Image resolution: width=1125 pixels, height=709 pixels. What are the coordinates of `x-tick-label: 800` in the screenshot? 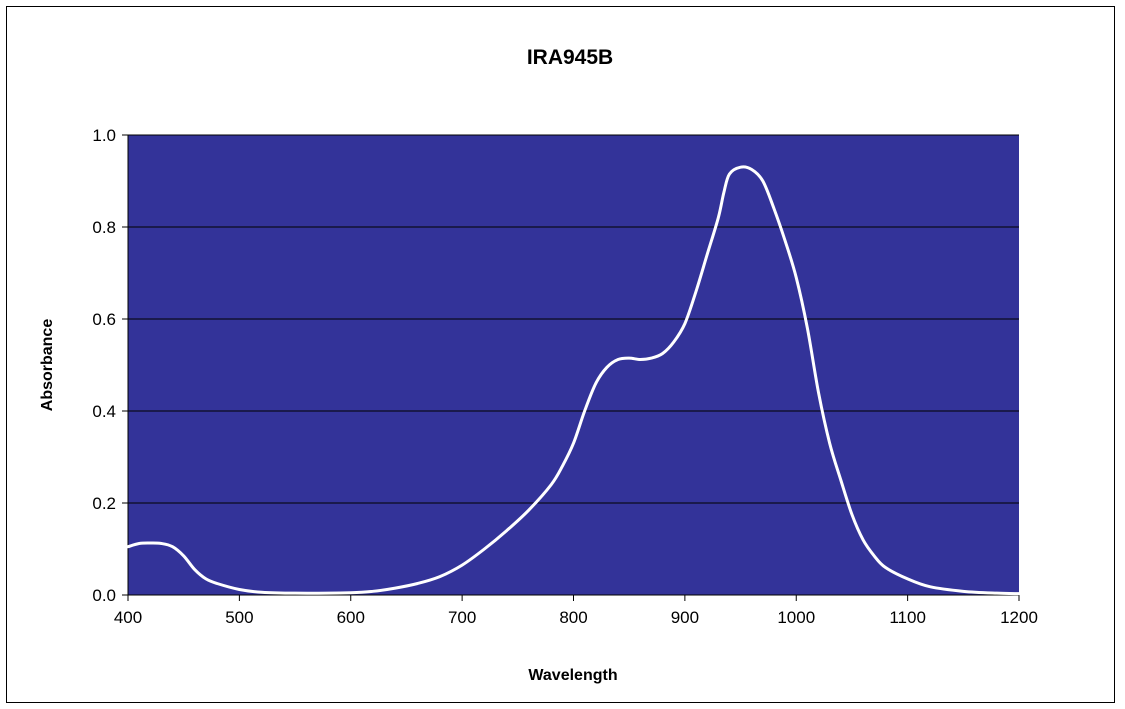 It's located at (573, 617).